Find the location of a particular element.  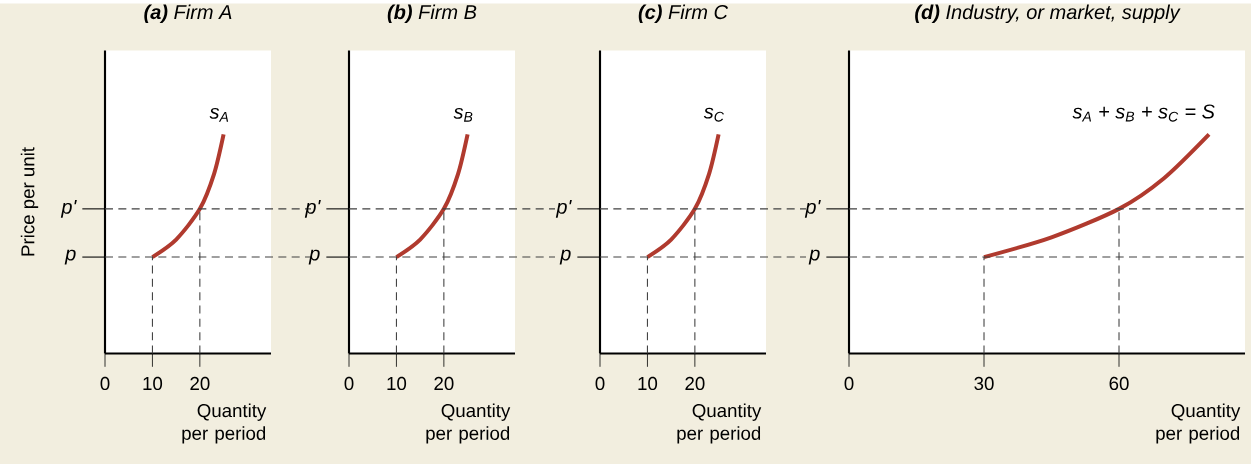

x-tick-label: 30 is located at coordinates (984, 383).